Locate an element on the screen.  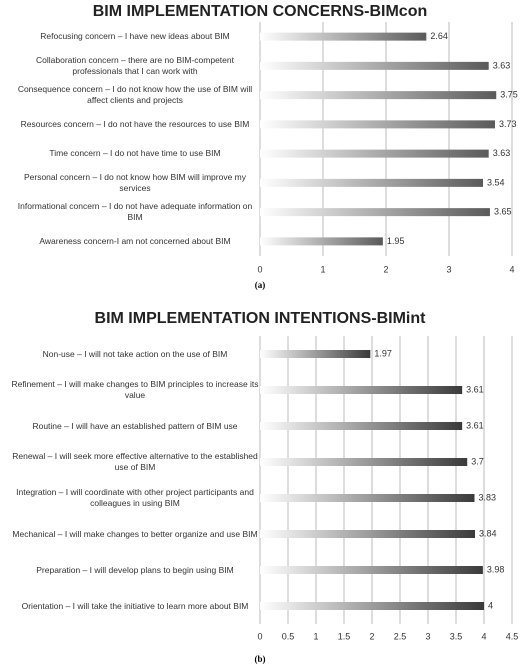
value-label: 1.97 is located at coordinates (383, 353).